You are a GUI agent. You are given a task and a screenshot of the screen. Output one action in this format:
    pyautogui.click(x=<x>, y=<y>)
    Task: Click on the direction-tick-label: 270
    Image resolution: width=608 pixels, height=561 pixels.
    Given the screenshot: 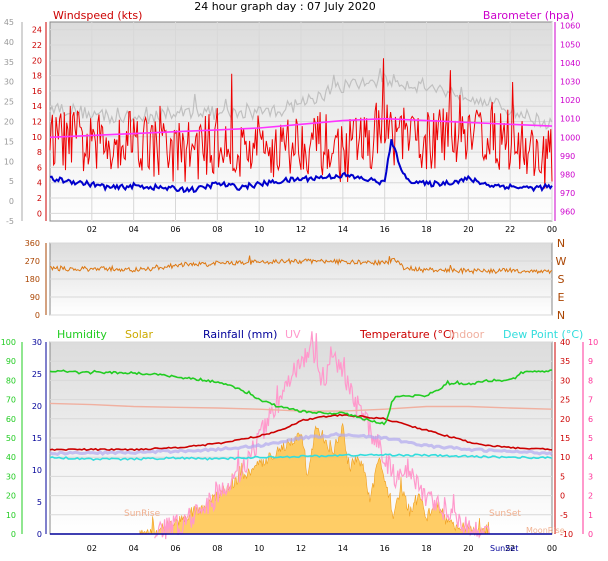 What is the action you would take?
    pyautogui.click(x=32, y=261)
    